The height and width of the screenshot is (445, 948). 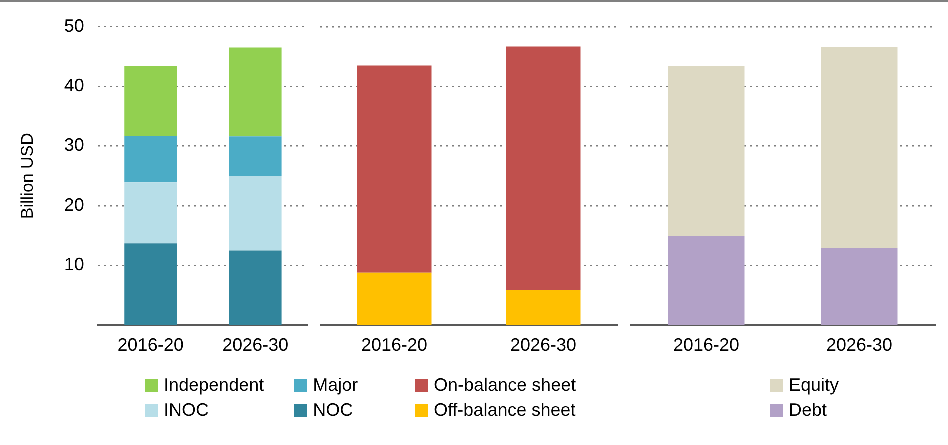 What do you see at coordinates (214, 385) in the screenshot?
I see `legend-label: Independent` at bounding box center [214, 385].